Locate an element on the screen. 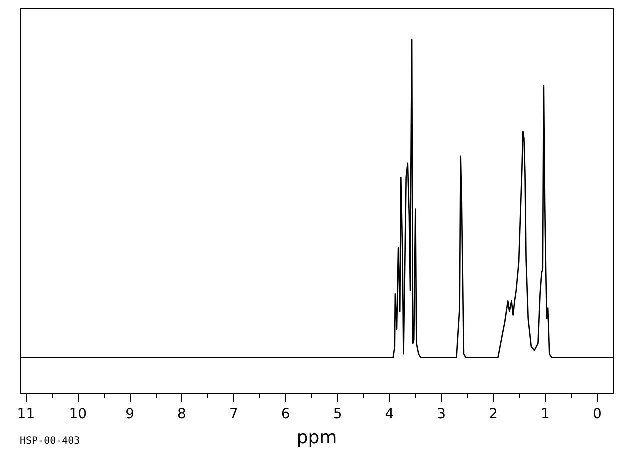  x-tick-label: 5 is located at coordinates (337, 414).